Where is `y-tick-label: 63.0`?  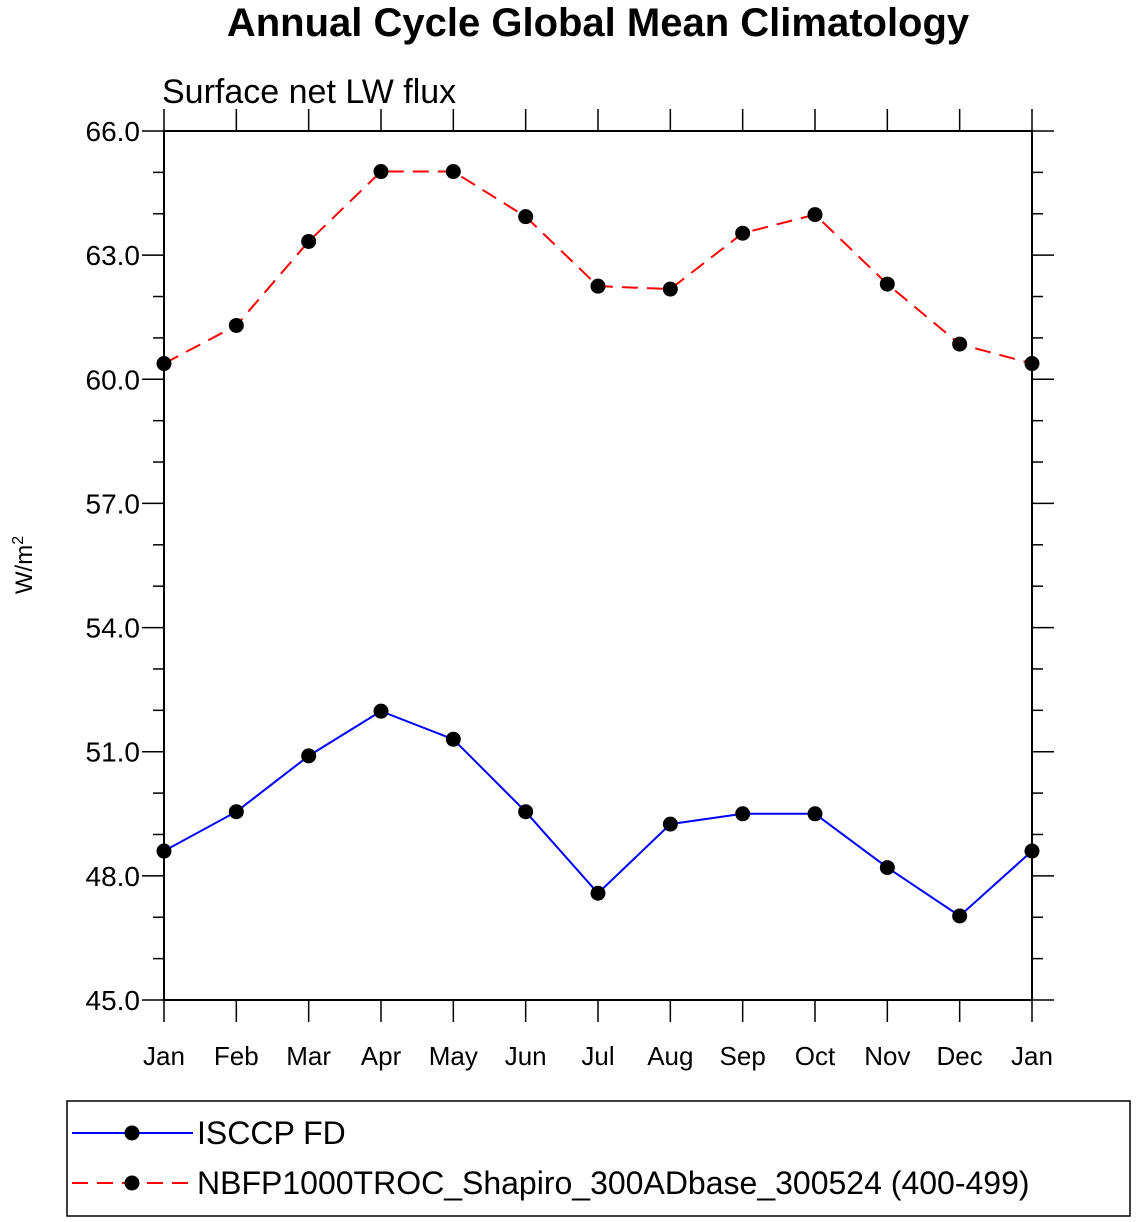
y-tick-label: 63.0 is located at coordinates (113, 255).